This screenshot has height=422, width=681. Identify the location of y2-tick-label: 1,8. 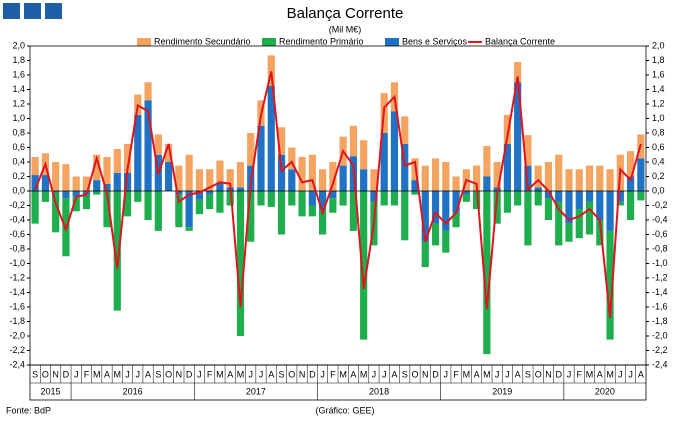
(658, 60).